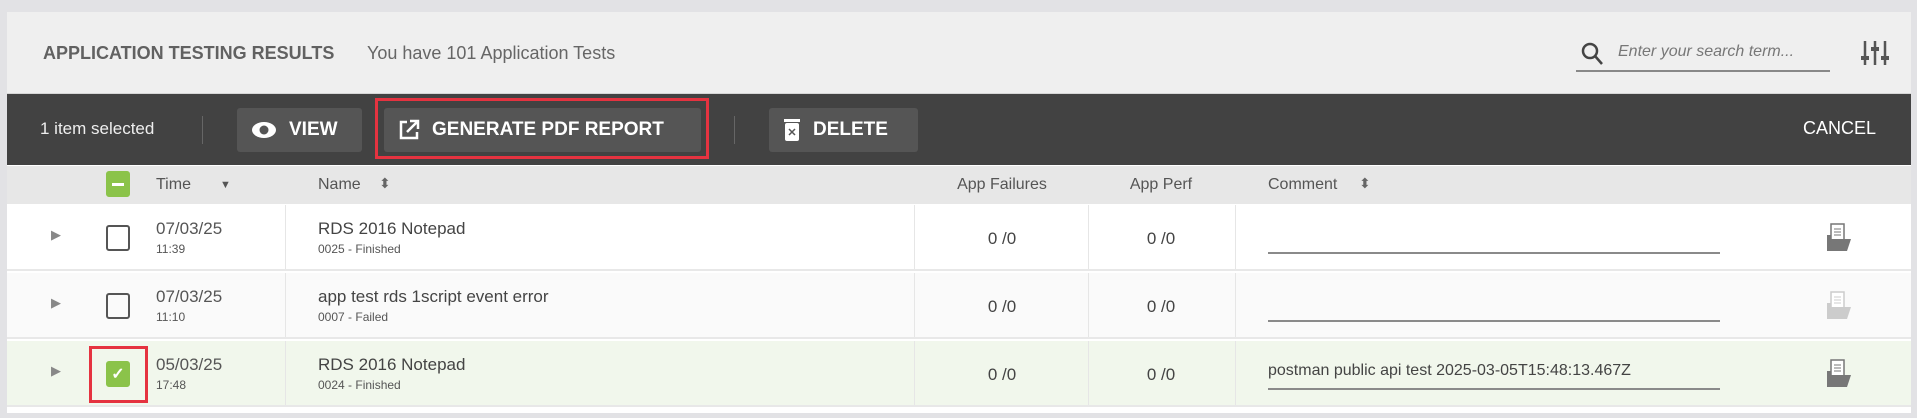  I want to click on row-time: 11:39, so click(171, 249).